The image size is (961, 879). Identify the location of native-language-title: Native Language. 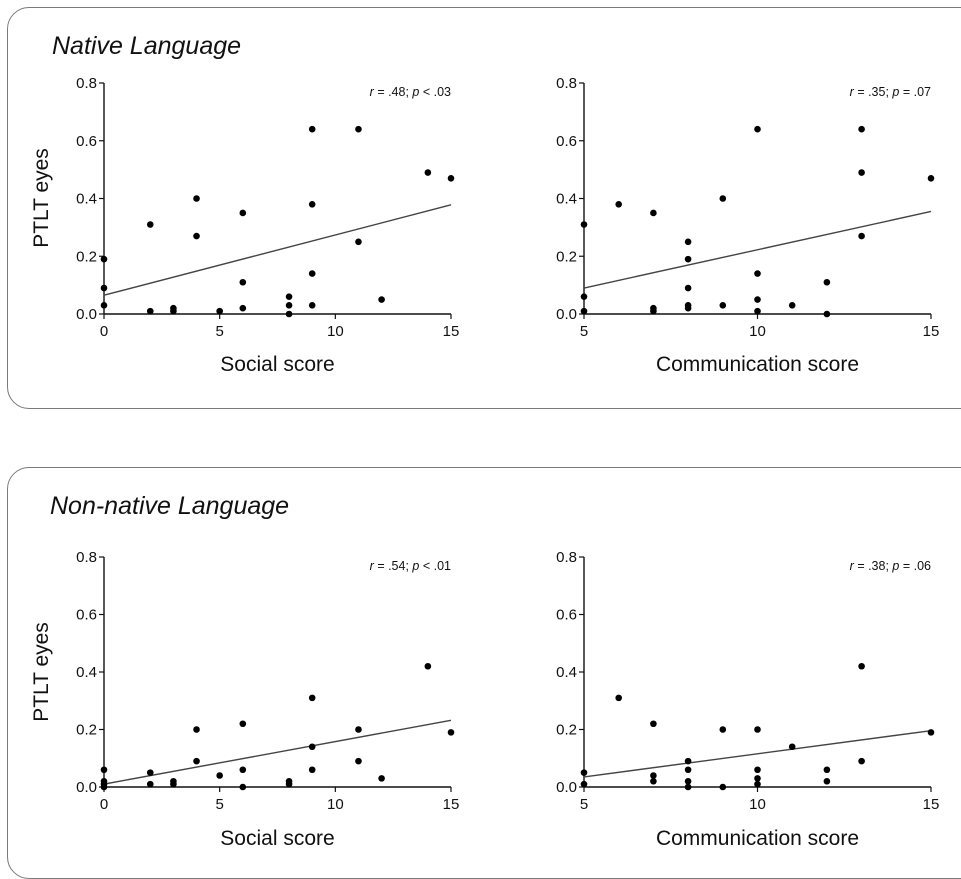
(147, 46).